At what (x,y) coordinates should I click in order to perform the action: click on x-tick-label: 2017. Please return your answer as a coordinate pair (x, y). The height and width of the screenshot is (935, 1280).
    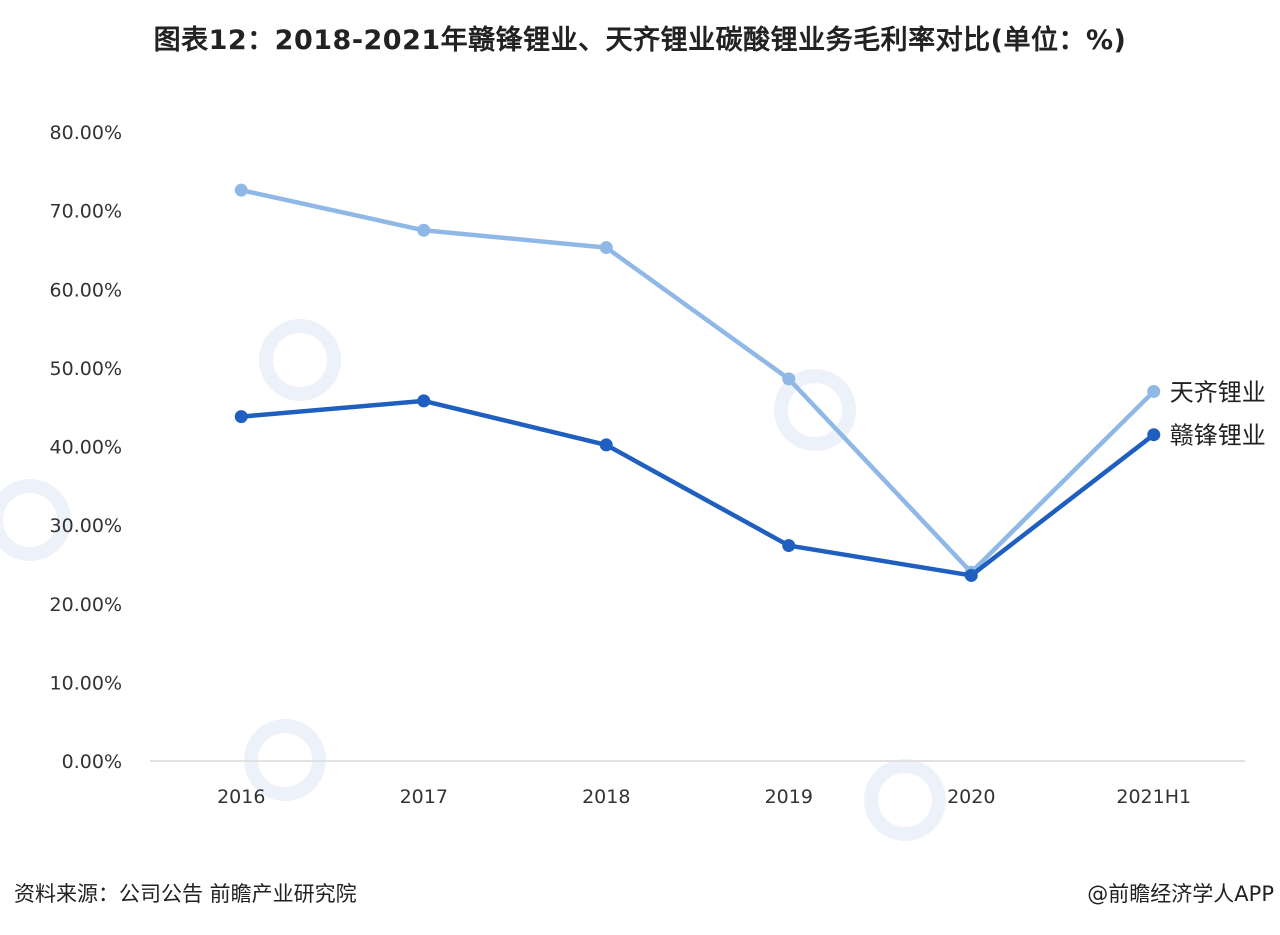
    Looking at the image, I should click on (424, 797).